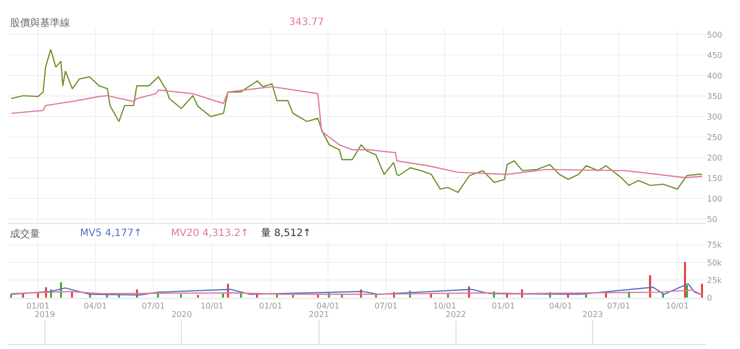 Image resolution: width=740 pixels, height=349 pixels. I want to click on y-tick-label: 100, so click(714, 199).